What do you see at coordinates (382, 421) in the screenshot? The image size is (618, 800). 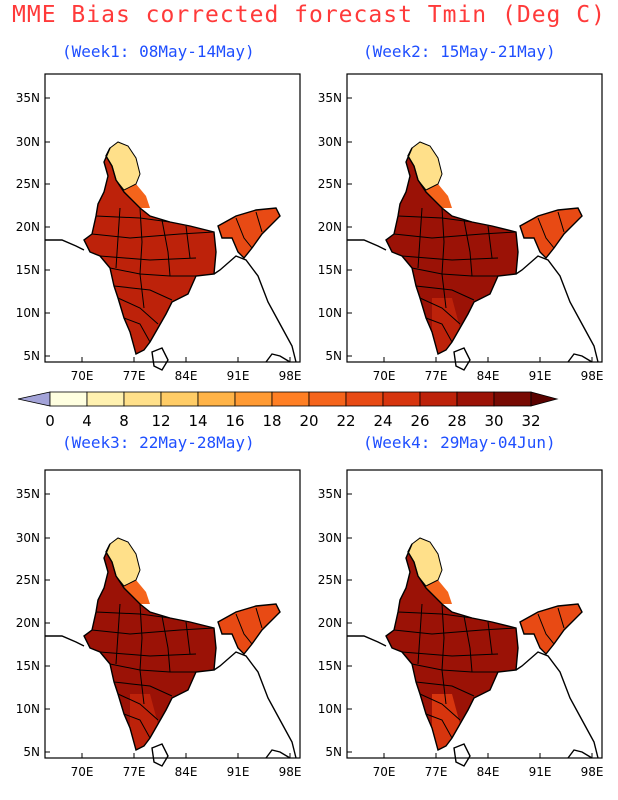 I see `colorbar-label: 24` at bounding box center [382, 421].